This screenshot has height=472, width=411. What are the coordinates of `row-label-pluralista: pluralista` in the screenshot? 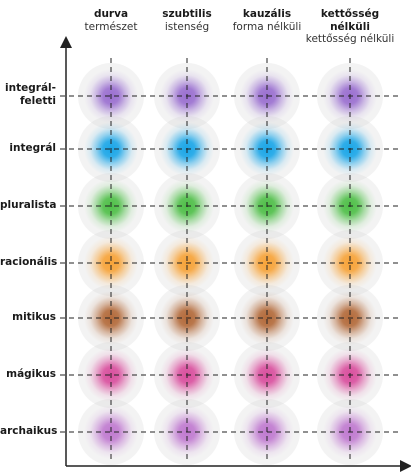 It's located at (28, 205).